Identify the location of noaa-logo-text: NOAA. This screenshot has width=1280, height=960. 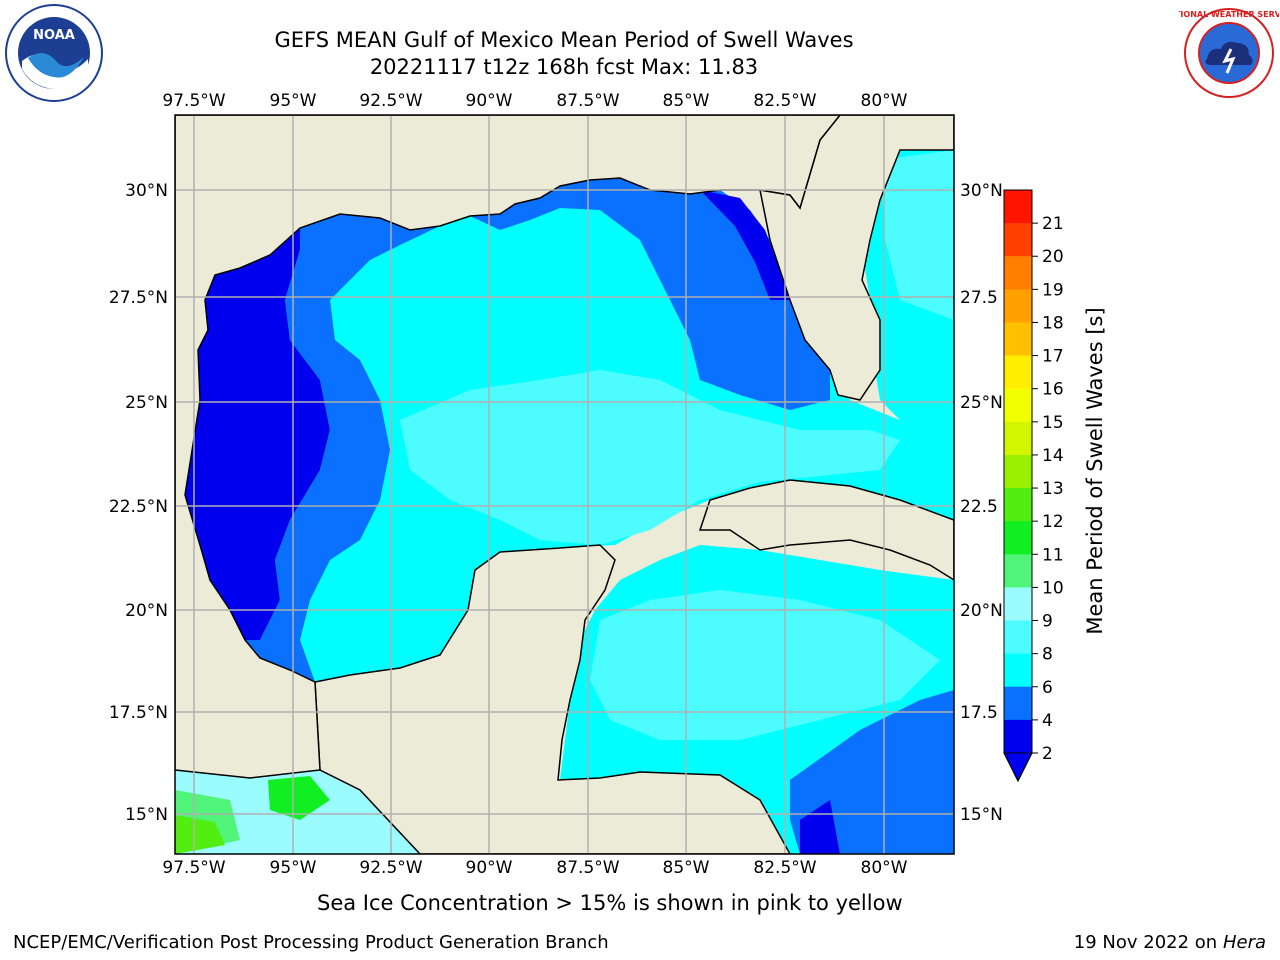
(54, 35).